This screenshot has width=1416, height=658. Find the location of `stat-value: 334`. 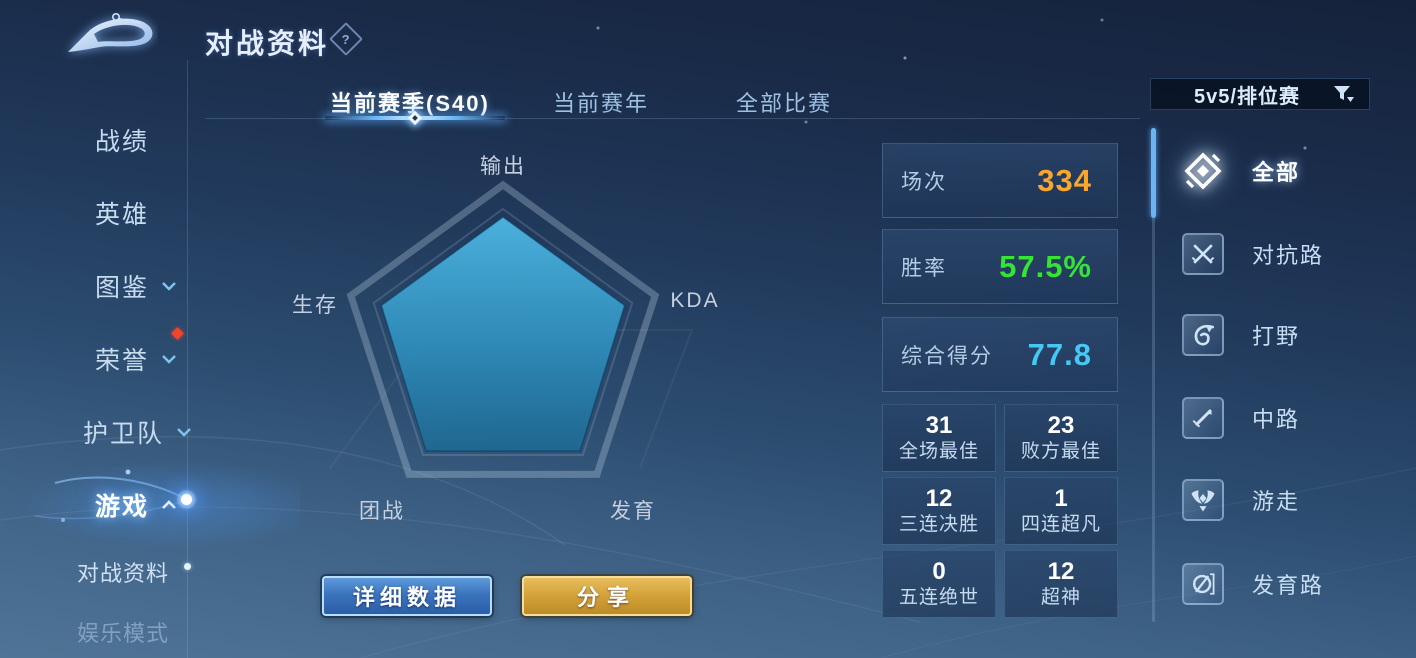

stat-value: 334 is located at coordinates (1064, 180).